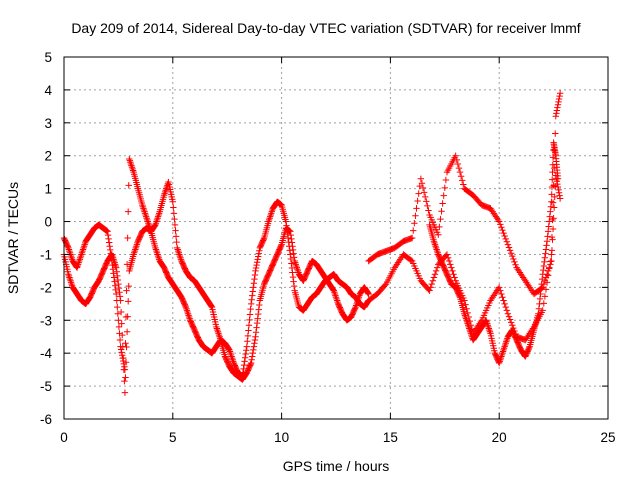  What do you see at coordinates (281, 437) in the screenshot?
I see `x-tick-label: 10` at bounding box center [281, 437].